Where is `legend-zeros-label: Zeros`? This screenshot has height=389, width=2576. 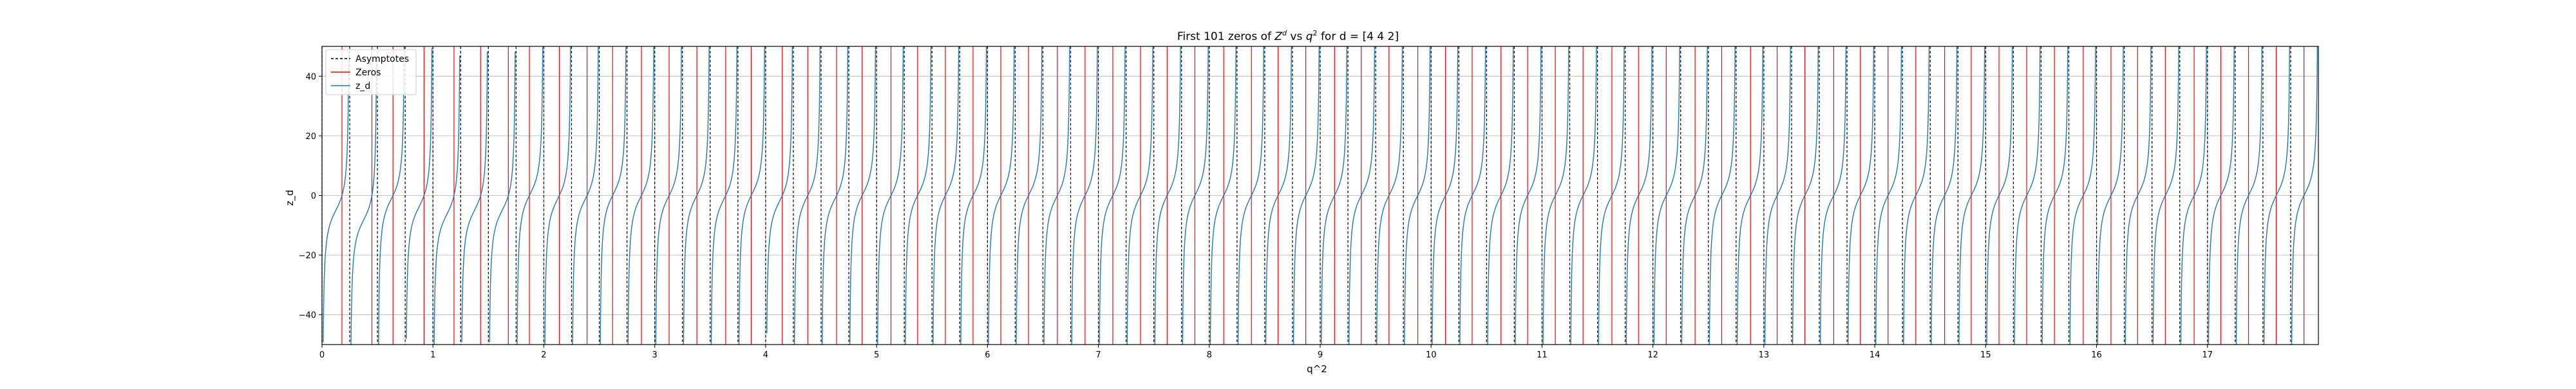 legend-zeros-label: Zeros is located at coordinates (368, 73).